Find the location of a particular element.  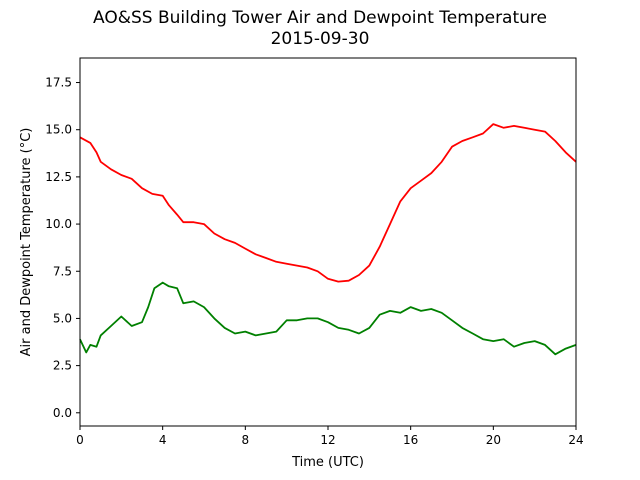

x-tick-label: 24 is located at coordinates (575, 440).